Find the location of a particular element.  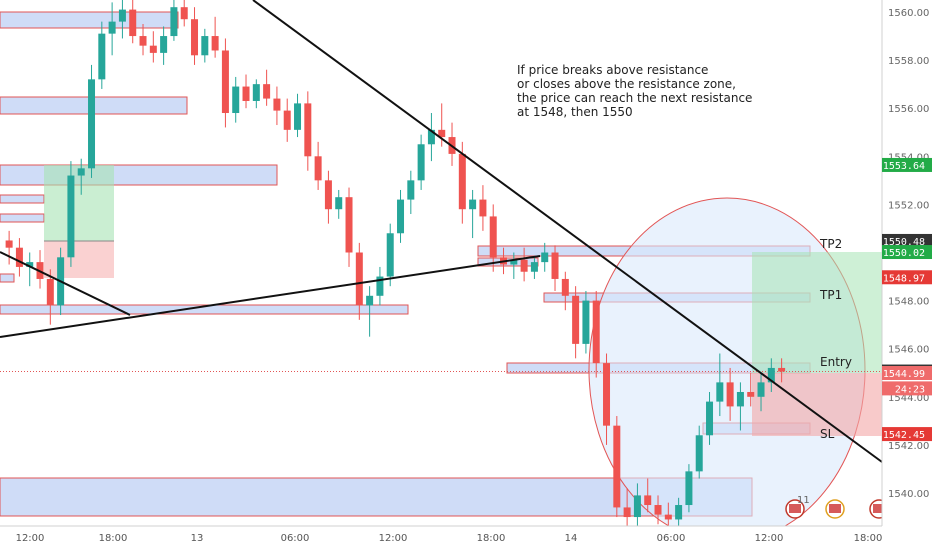

short-descending-trendline is located at coordinates (65, 283).